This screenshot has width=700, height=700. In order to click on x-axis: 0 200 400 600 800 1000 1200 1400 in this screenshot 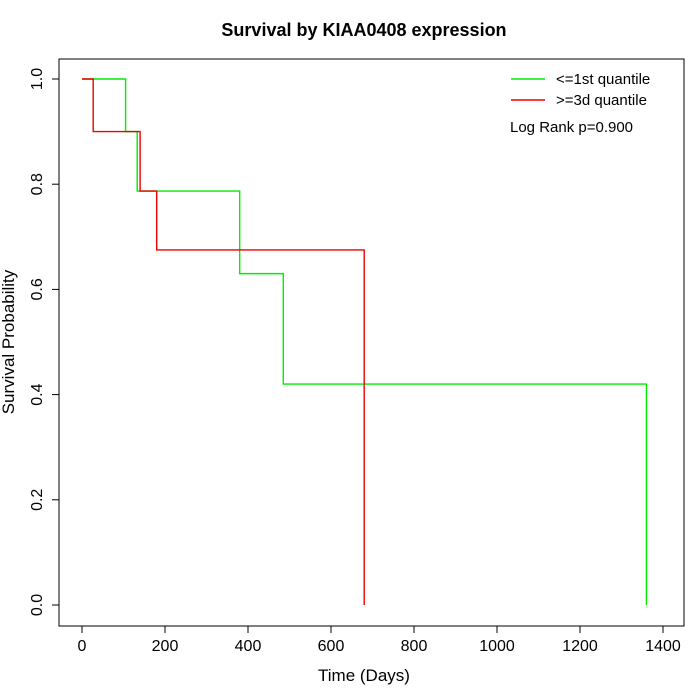, I will do `click(379, 640)`.